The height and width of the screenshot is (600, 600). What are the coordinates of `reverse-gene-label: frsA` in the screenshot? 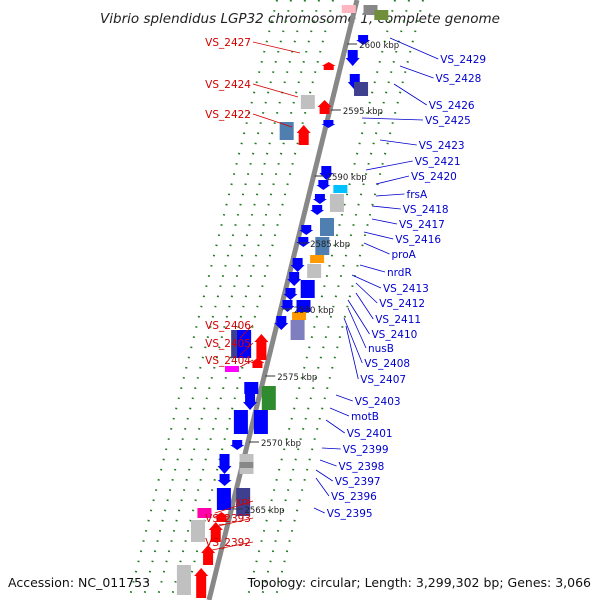 It's located at (417, 195).